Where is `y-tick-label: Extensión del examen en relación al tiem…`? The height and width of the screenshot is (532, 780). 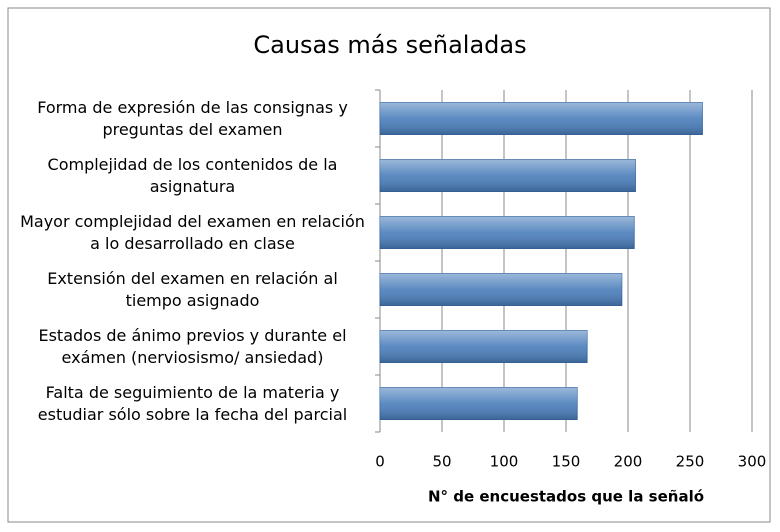
y-tick-label: Extensión del examen en relación al tiem… is located at coordinates (192, 289).